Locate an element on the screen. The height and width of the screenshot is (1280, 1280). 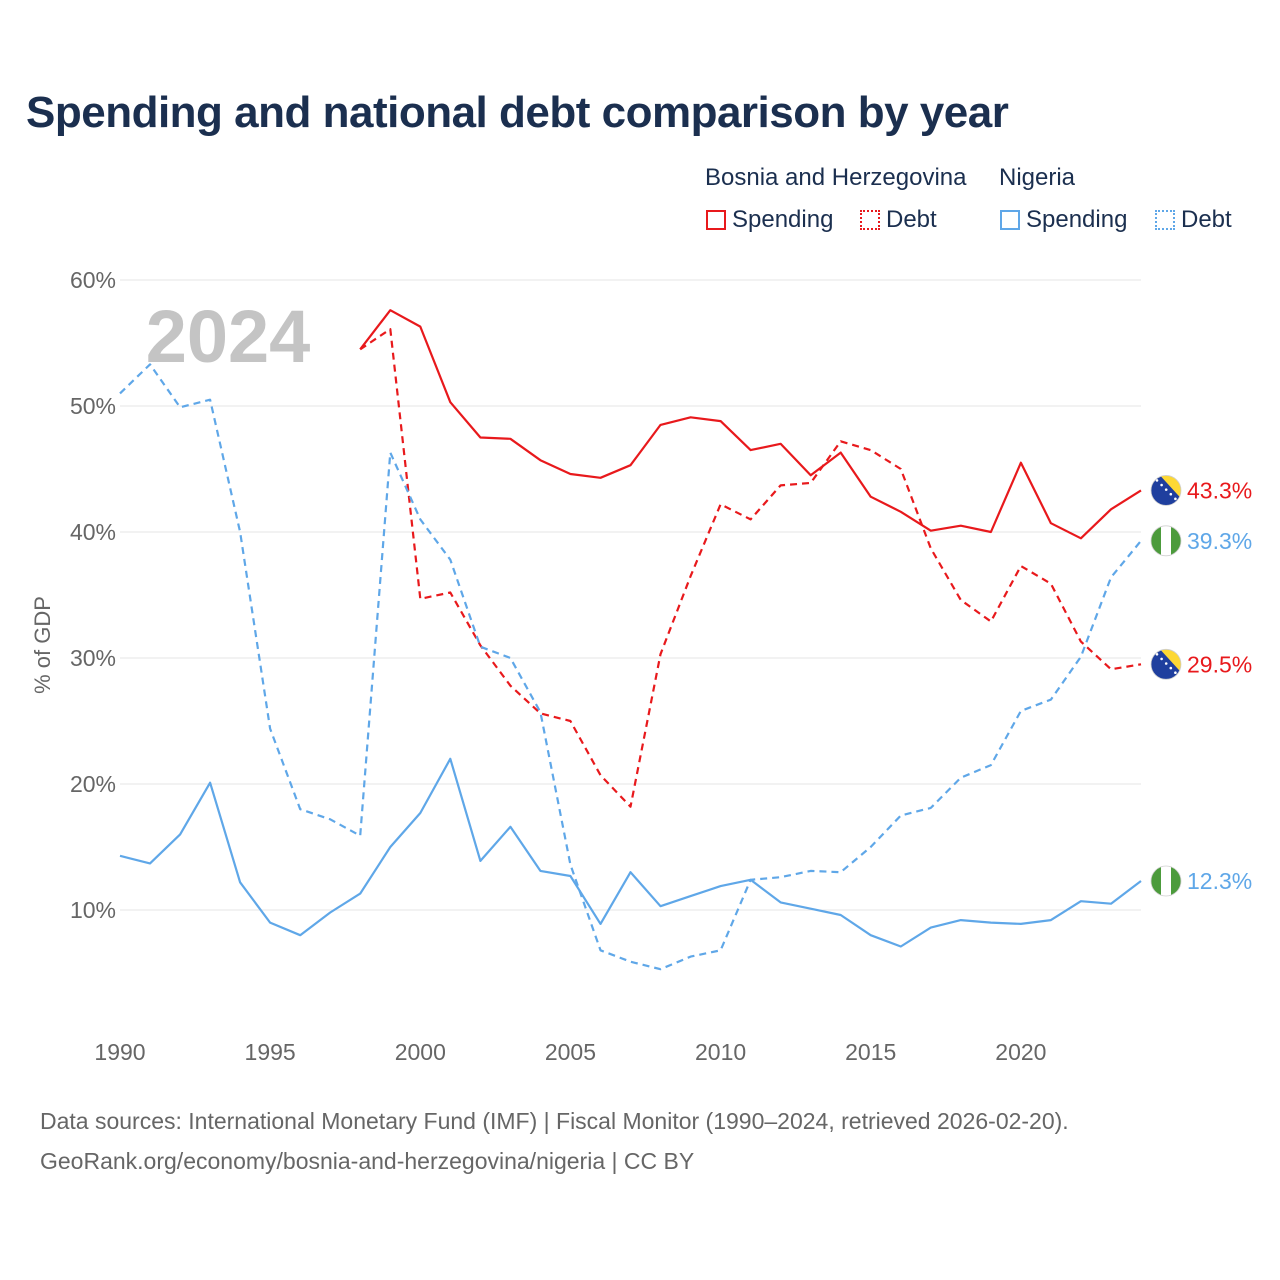
x-tick-label: 1990 is located at coordinates (119, 1052).